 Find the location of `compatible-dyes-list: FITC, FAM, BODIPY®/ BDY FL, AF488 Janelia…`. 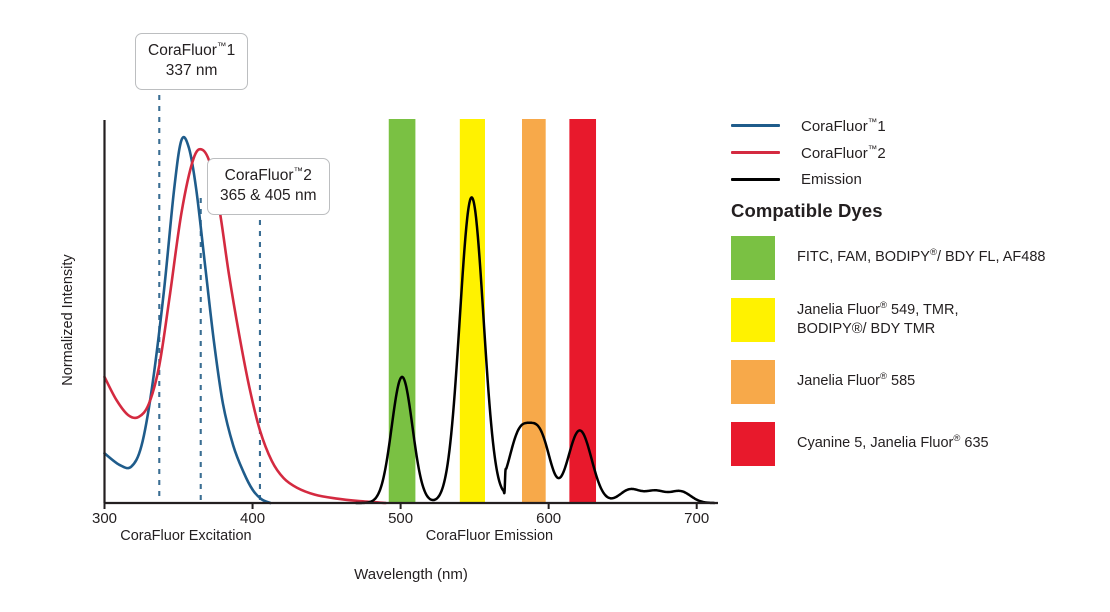

compatible-dyes-list: FITC, FAM, BODIPY®/ BDY FL, AF488 Janelia… is located at coordinates (916, 360).